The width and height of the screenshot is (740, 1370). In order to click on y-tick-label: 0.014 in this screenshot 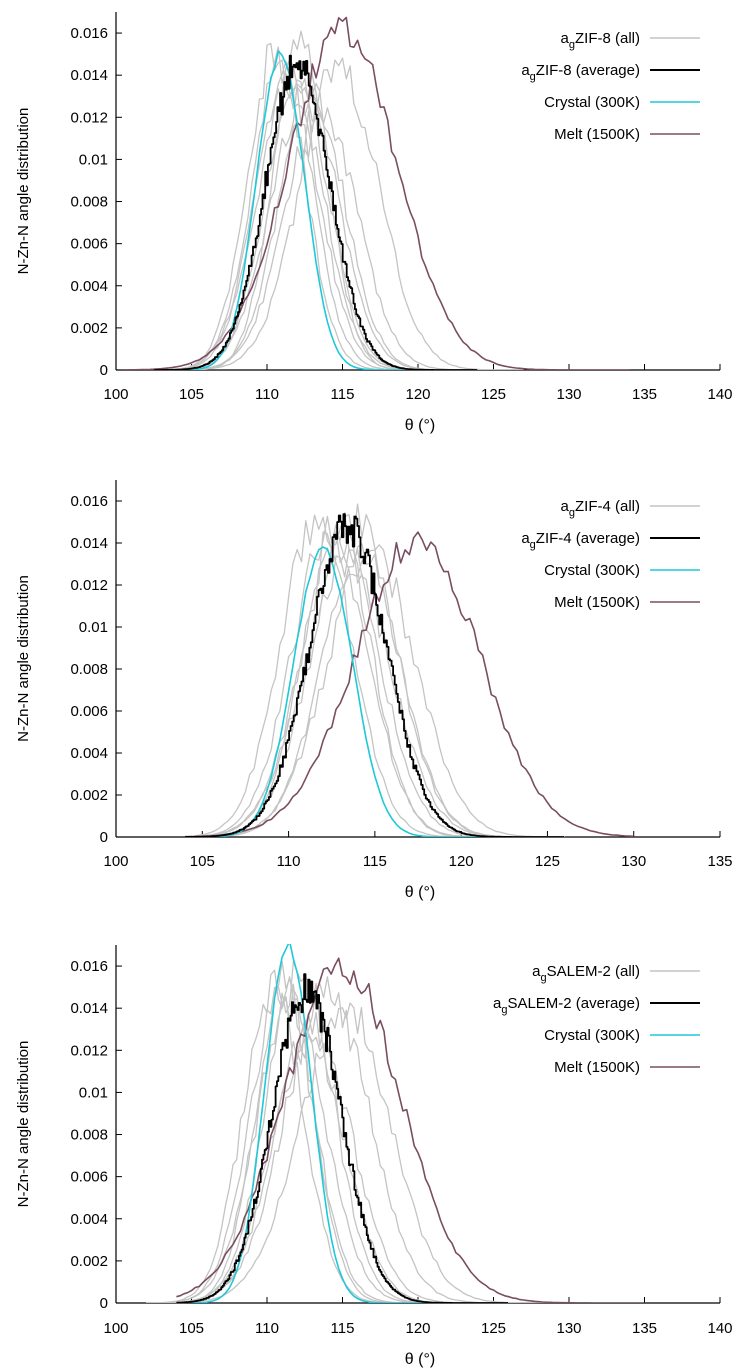, I will do `click(89, 75)`.